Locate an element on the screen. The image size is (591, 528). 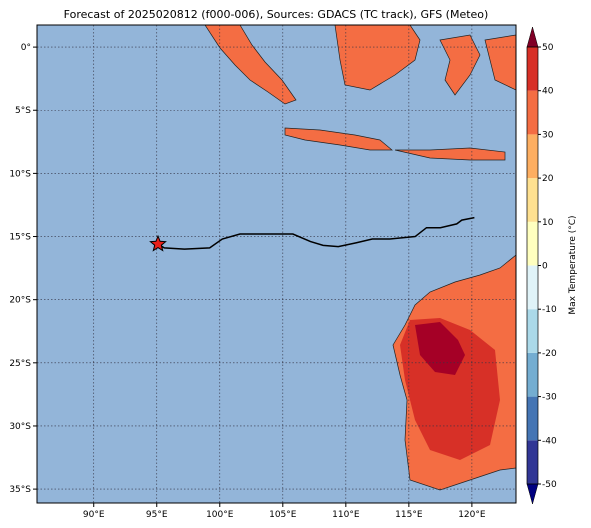
y-tick-label: 30°S is located at coordinates (20, 427).